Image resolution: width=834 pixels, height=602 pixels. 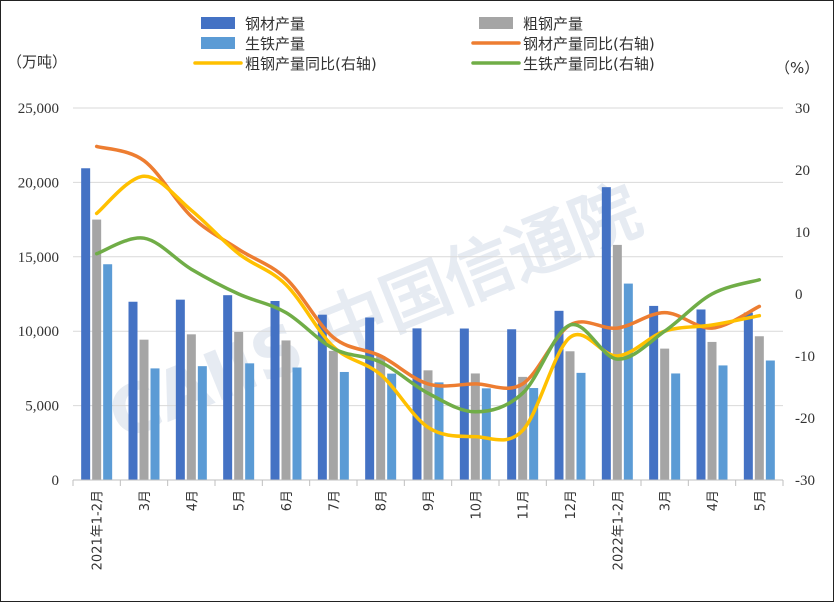 I want to click on category-label: 6月, so click(x=287, y=500).